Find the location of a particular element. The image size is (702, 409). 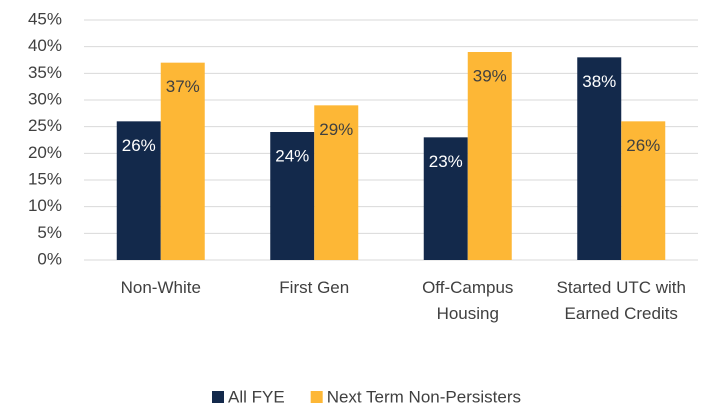

legend-label: Next Term Non-Persisters is located at coordinates (424, 396).